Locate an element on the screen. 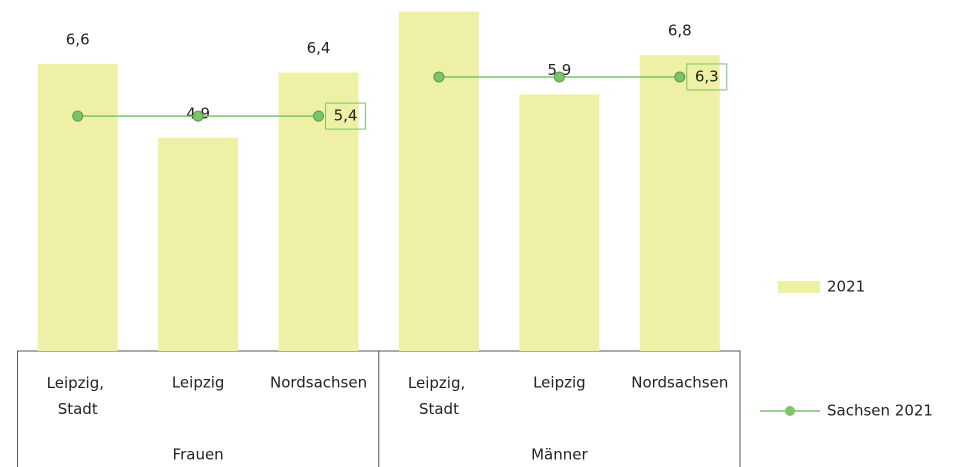  legend-label: 2021 is located at coordinates (846, 287).